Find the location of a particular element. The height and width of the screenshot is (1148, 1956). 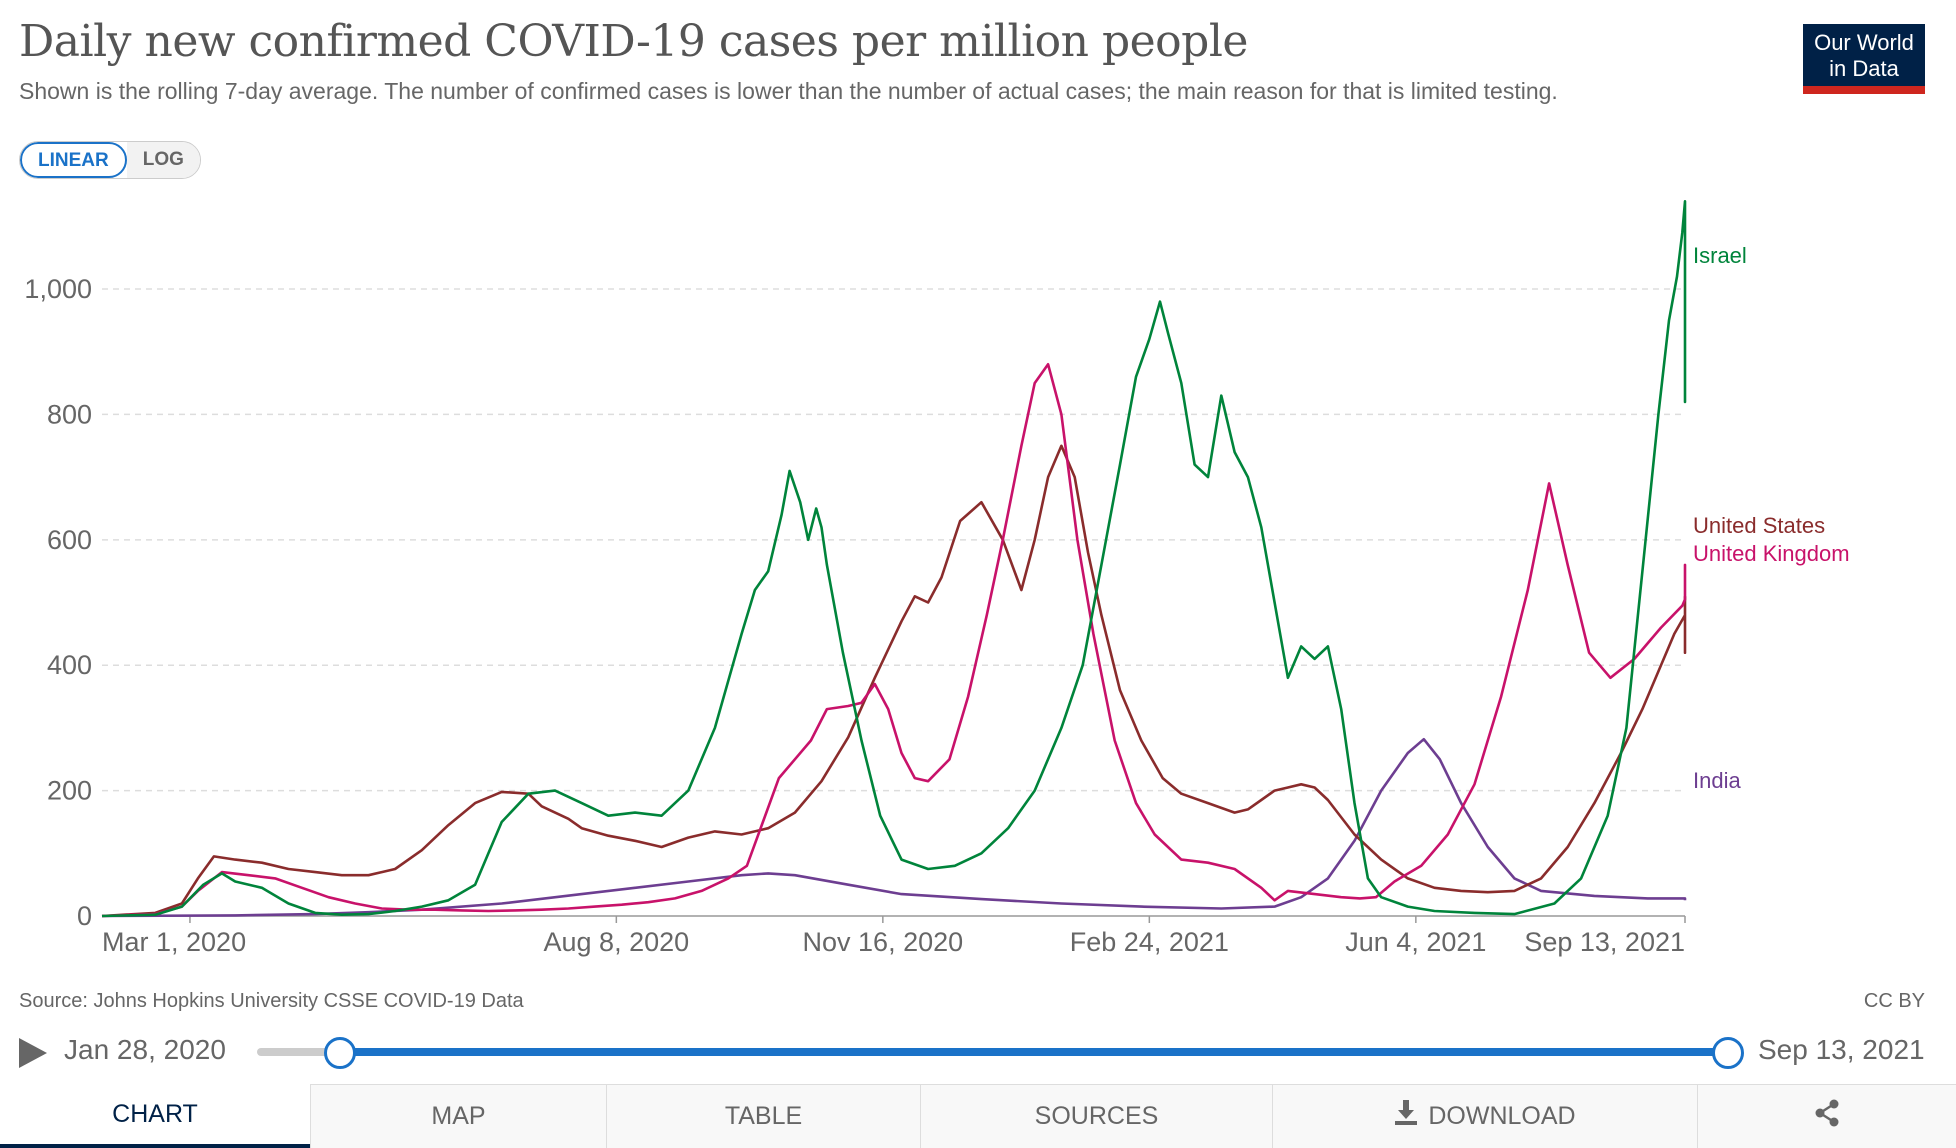

y-tick-label: 600 is located at coordinates (69, 540).